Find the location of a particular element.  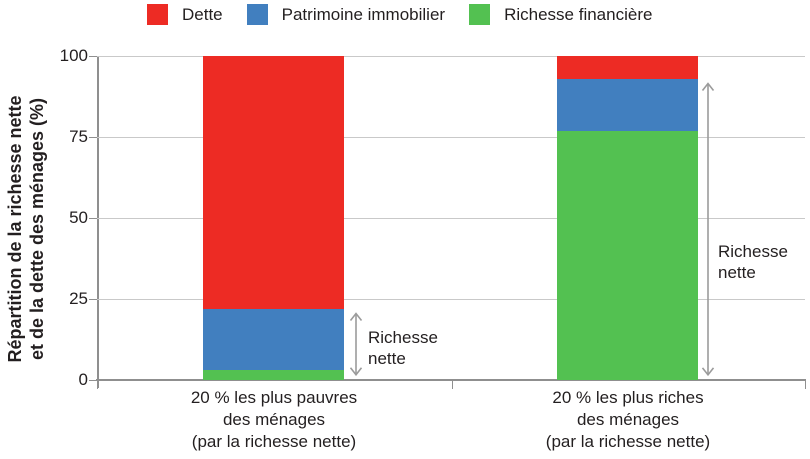

net-worth-arrow-poorest-icon is located at coordinates (356, 343).